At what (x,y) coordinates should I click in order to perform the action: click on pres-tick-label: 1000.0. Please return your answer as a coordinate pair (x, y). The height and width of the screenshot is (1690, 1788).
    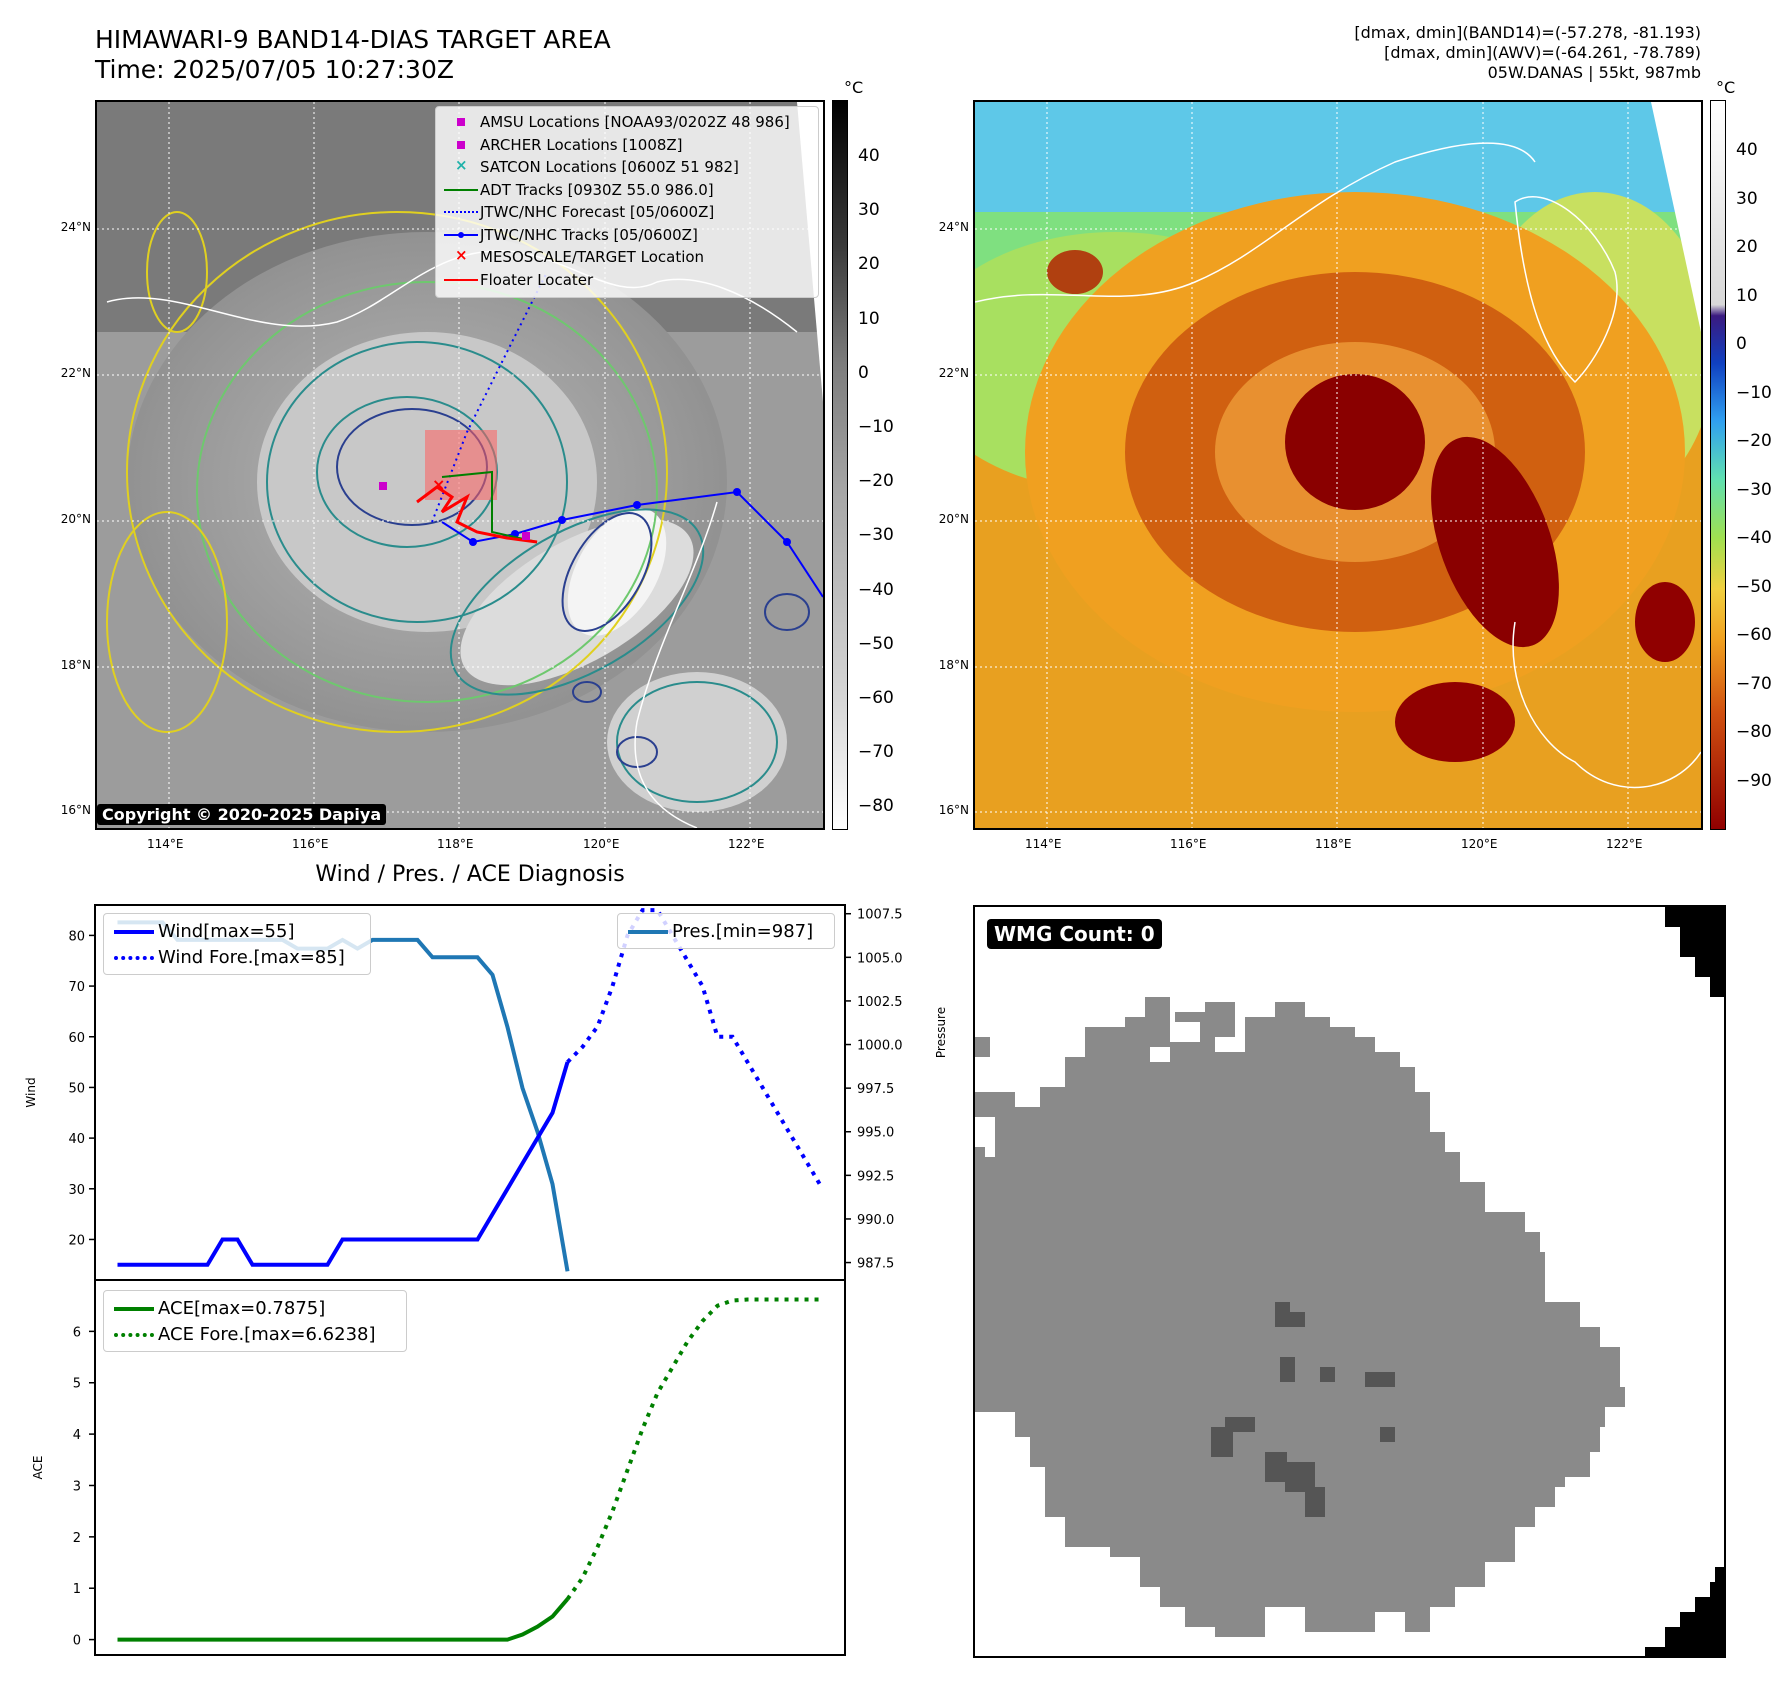
    Looking at the image, I should click on (880, 1046).